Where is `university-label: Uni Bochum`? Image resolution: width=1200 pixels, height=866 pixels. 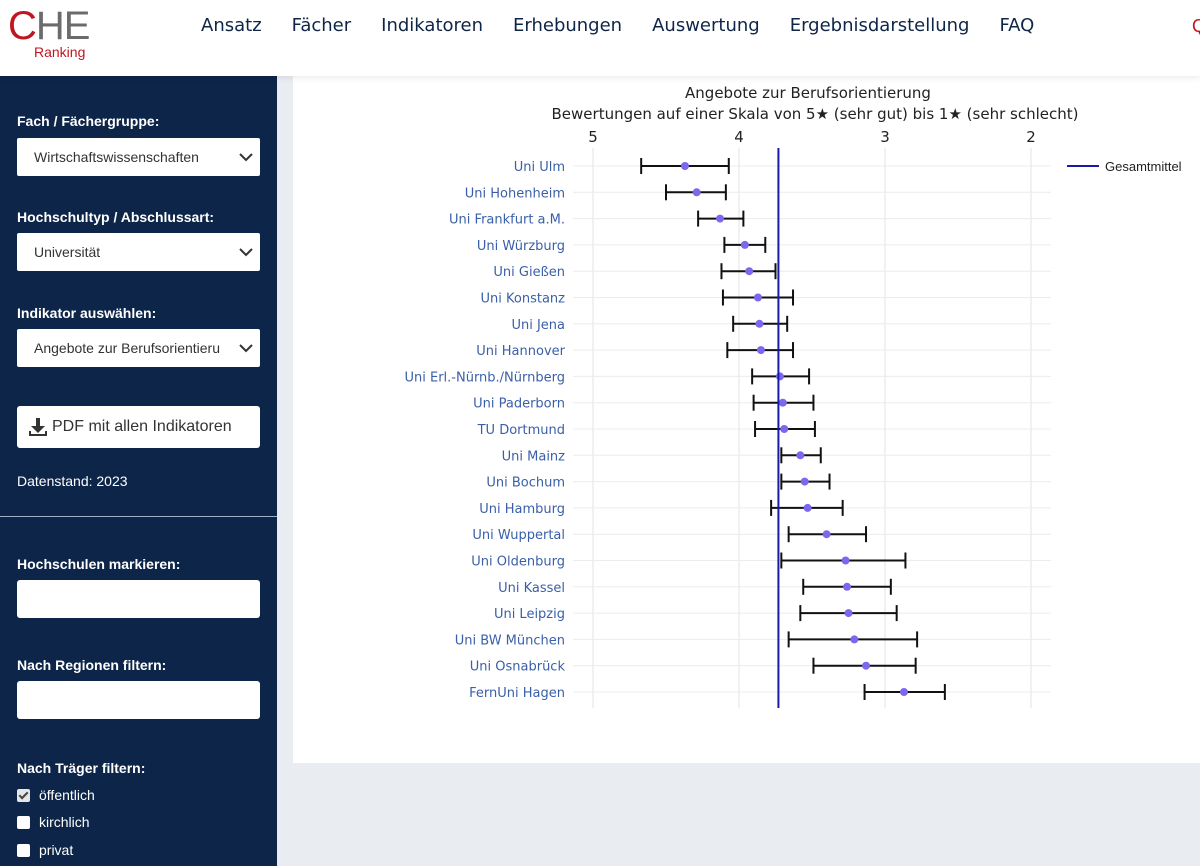
university-label: Uni Bochum is located at coordinates (525, 483).